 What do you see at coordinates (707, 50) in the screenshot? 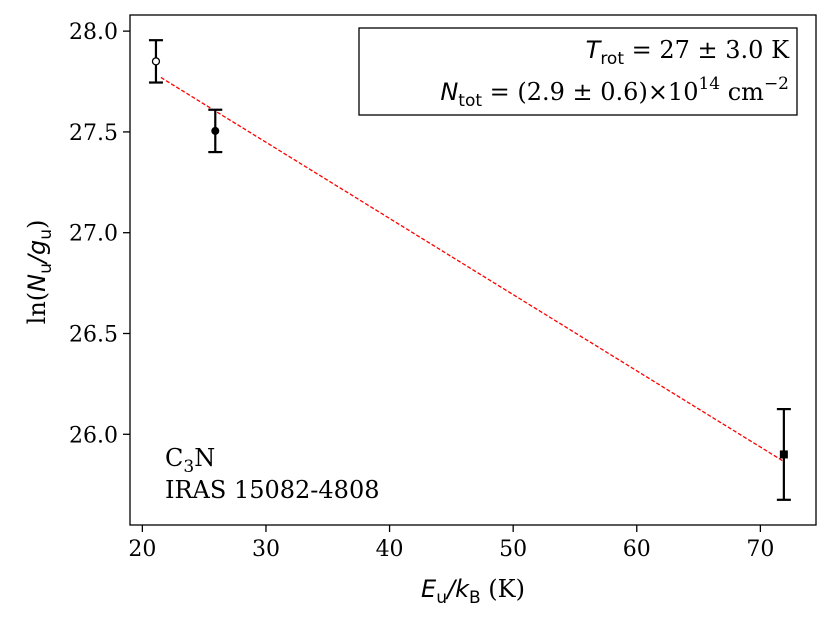
I see `legend-t-value: = 27 ± 3.0 K` at bounding box center [707, 50].